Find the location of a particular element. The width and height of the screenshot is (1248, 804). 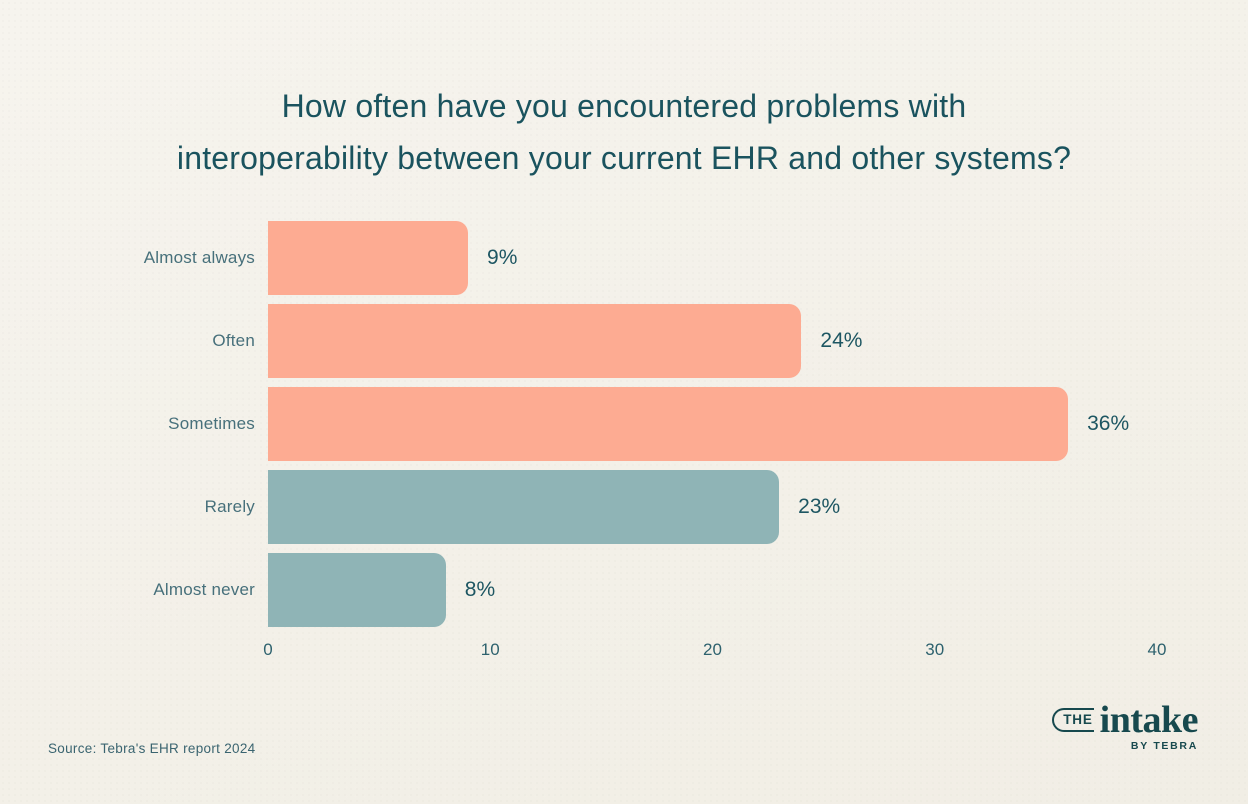

bar-row: Often 24% is located at coordinates (592, 341).